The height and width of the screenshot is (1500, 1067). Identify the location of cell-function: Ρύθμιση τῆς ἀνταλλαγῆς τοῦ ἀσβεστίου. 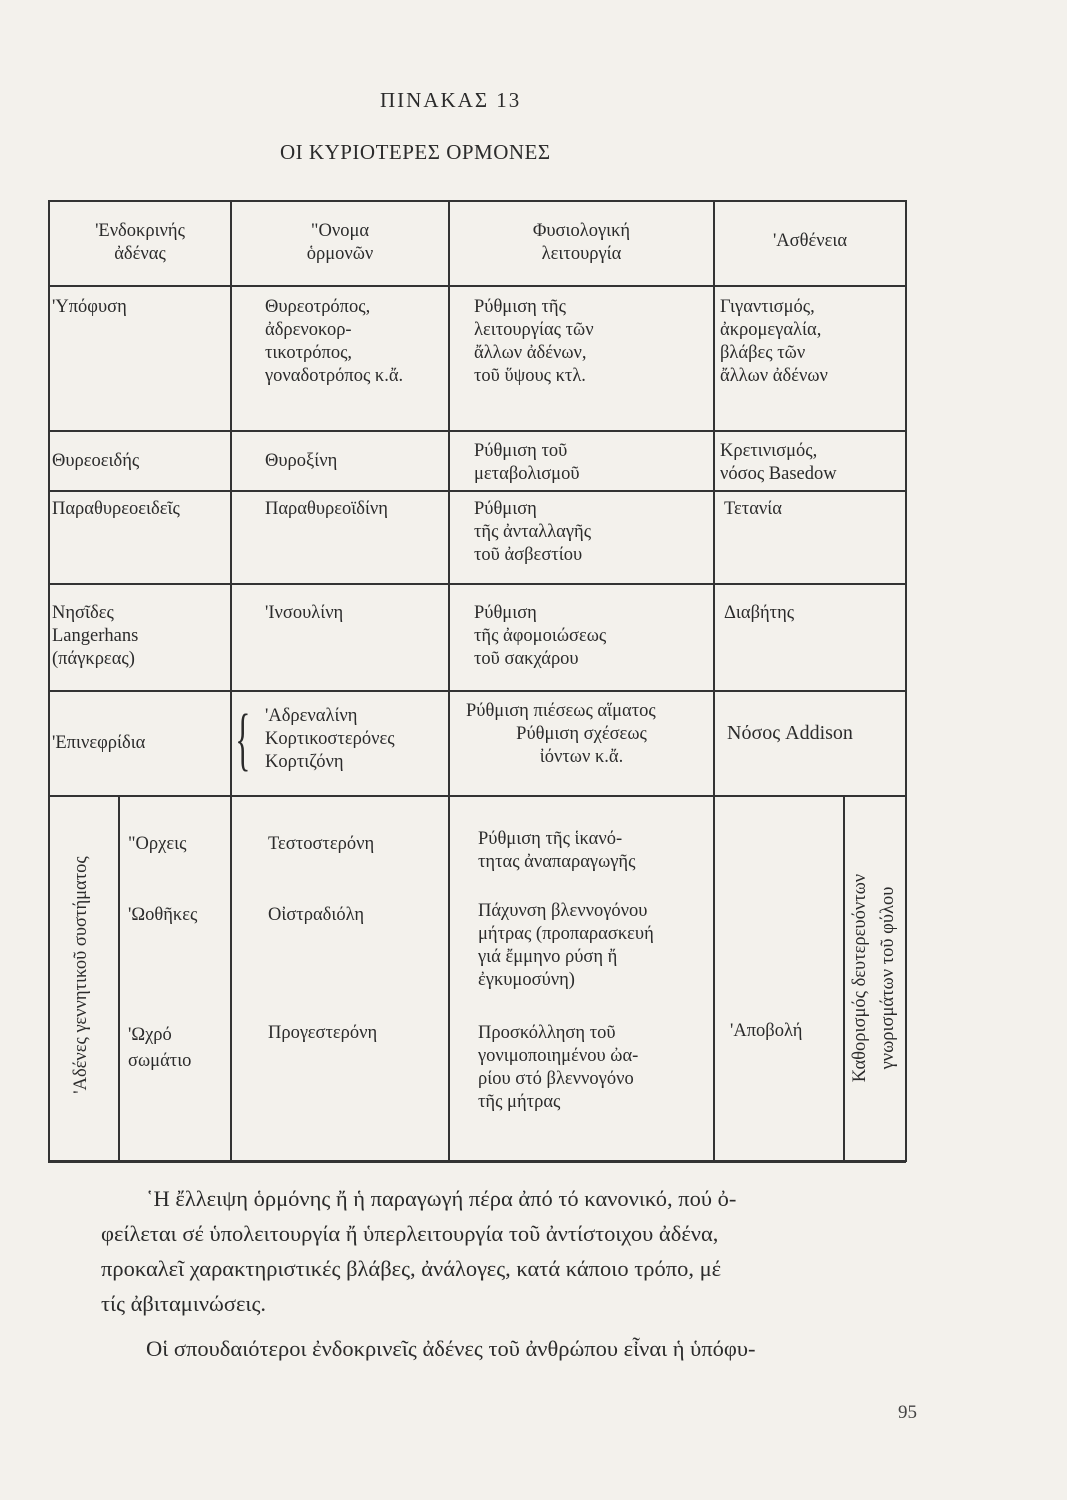
(533, 532).